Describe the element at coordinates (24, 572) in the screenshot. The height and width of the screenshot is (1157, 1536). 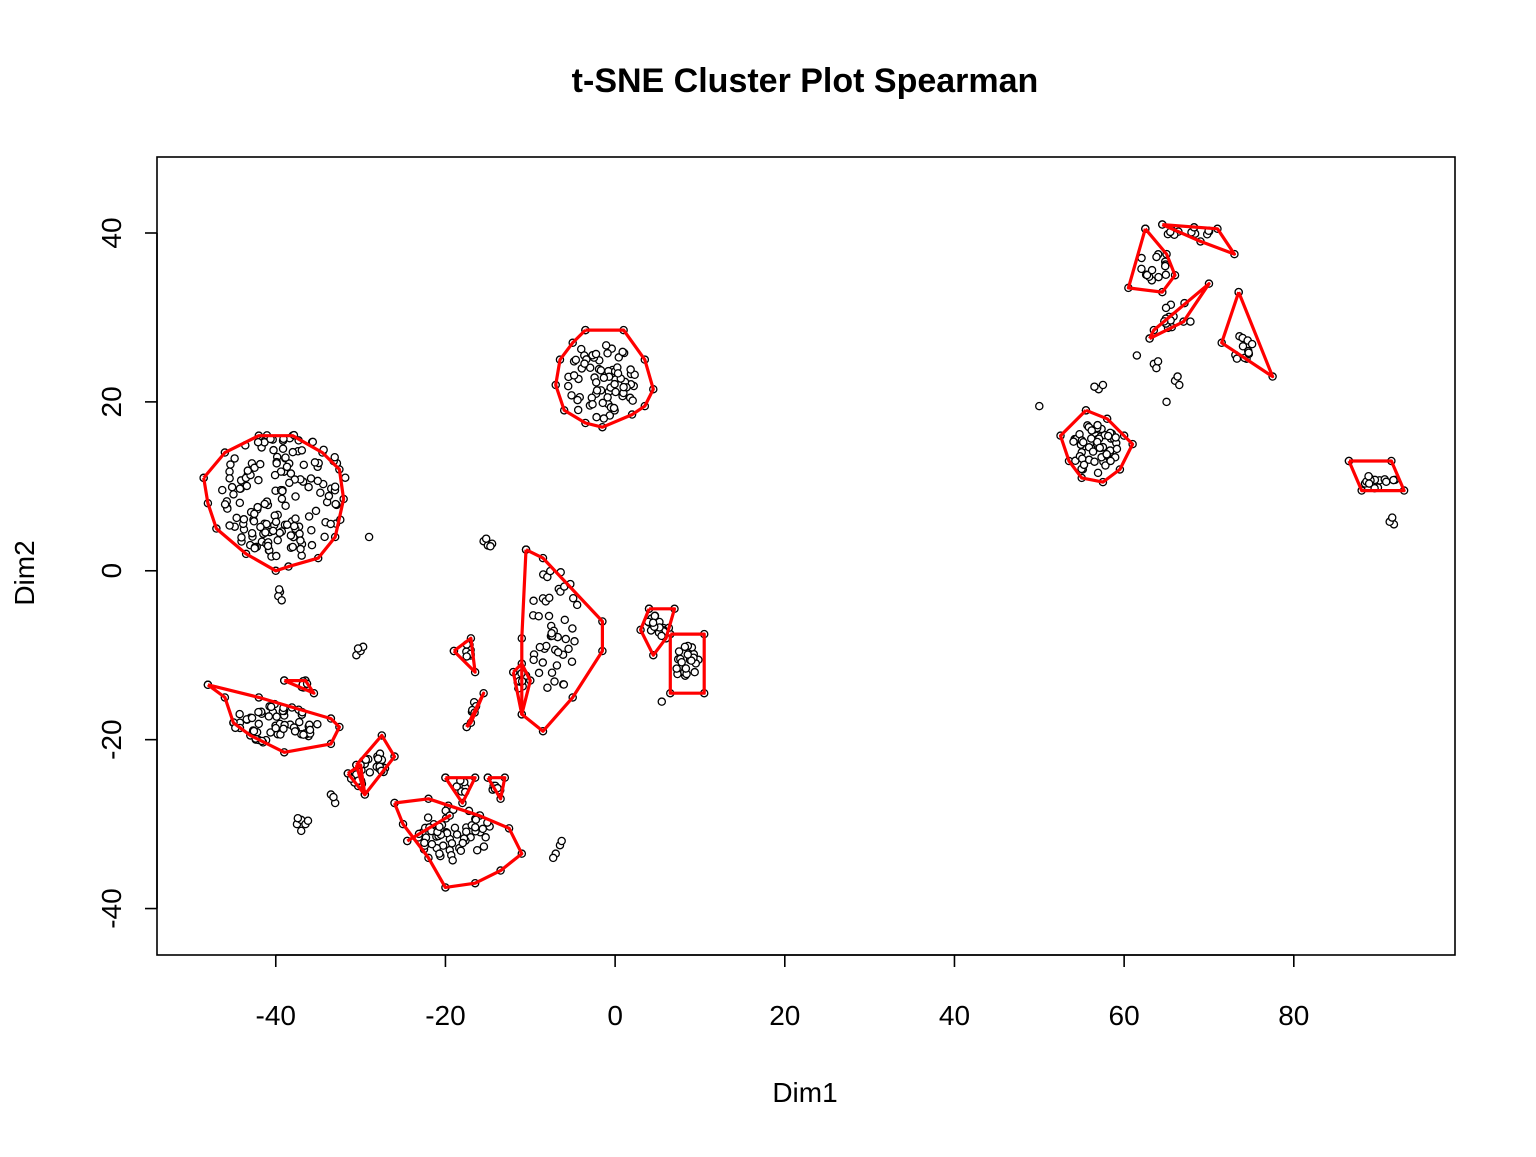
I see `y-axis-label: Dim2` at that location.